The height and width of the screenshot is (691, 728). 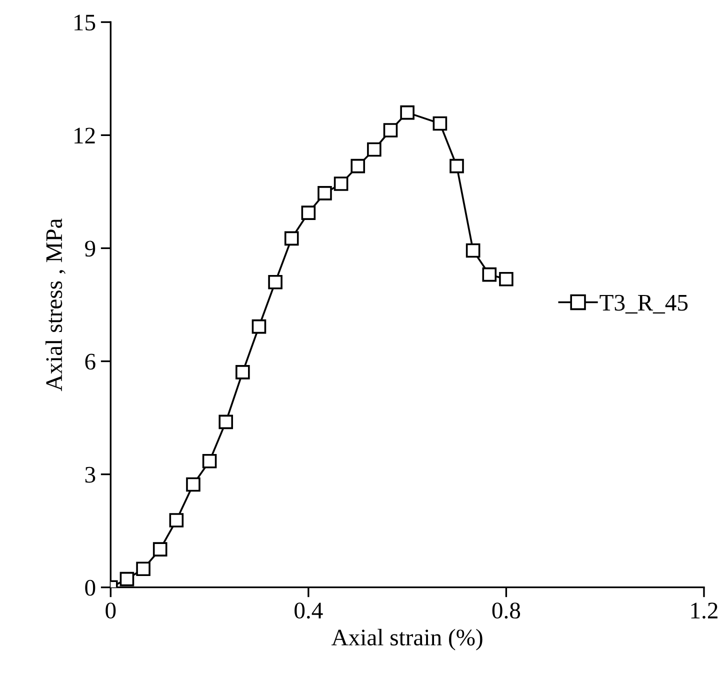 I want to click on x-tick-label: 0.4, so click(x=308, y=610).